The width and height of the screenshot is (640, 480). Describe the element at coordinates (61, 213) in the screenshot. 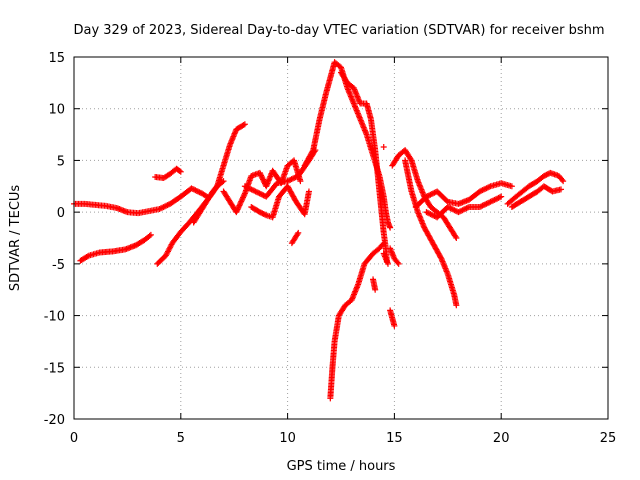

I see `y-tick-label: 0` at that location.